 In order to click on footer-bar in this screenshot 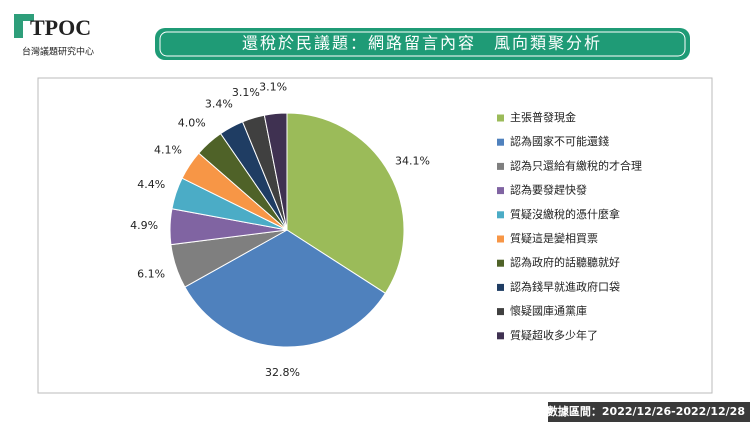, I will do `click(649, 412)`.